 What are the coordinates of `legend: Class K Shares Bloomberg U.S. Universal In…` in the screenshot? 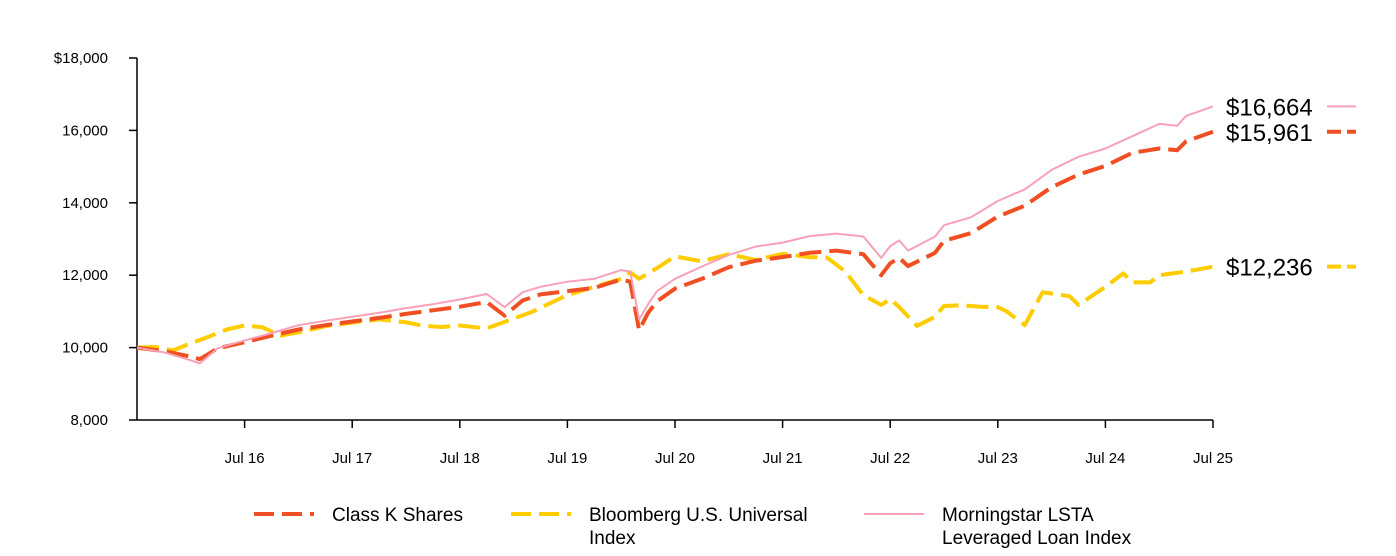 It's located at (693, 527).